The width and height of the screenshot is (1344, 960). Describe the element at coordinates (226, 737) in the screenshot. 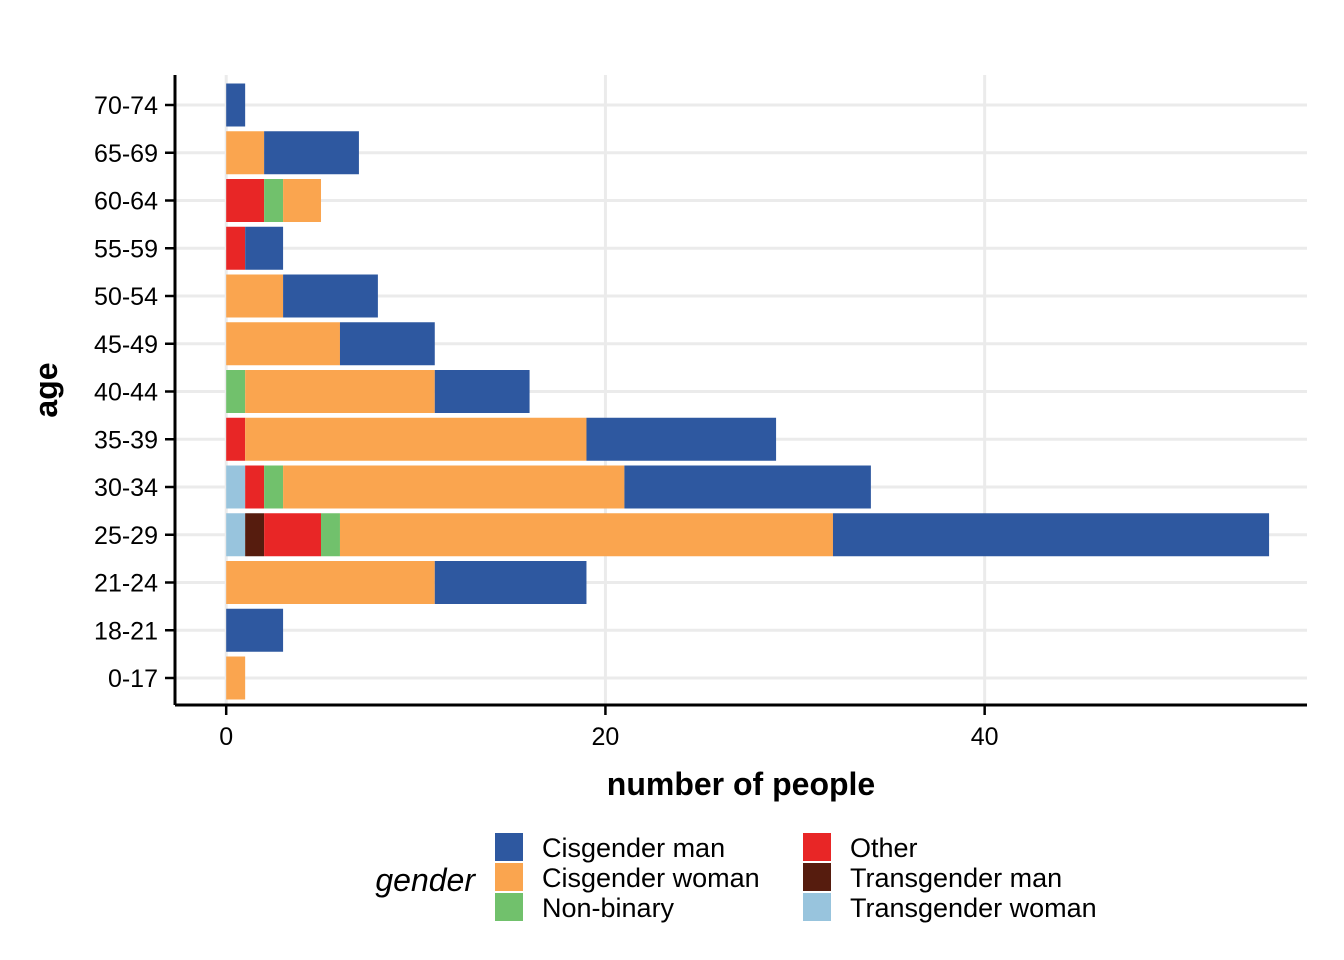

I see `x-tick-label: 0` at that location.